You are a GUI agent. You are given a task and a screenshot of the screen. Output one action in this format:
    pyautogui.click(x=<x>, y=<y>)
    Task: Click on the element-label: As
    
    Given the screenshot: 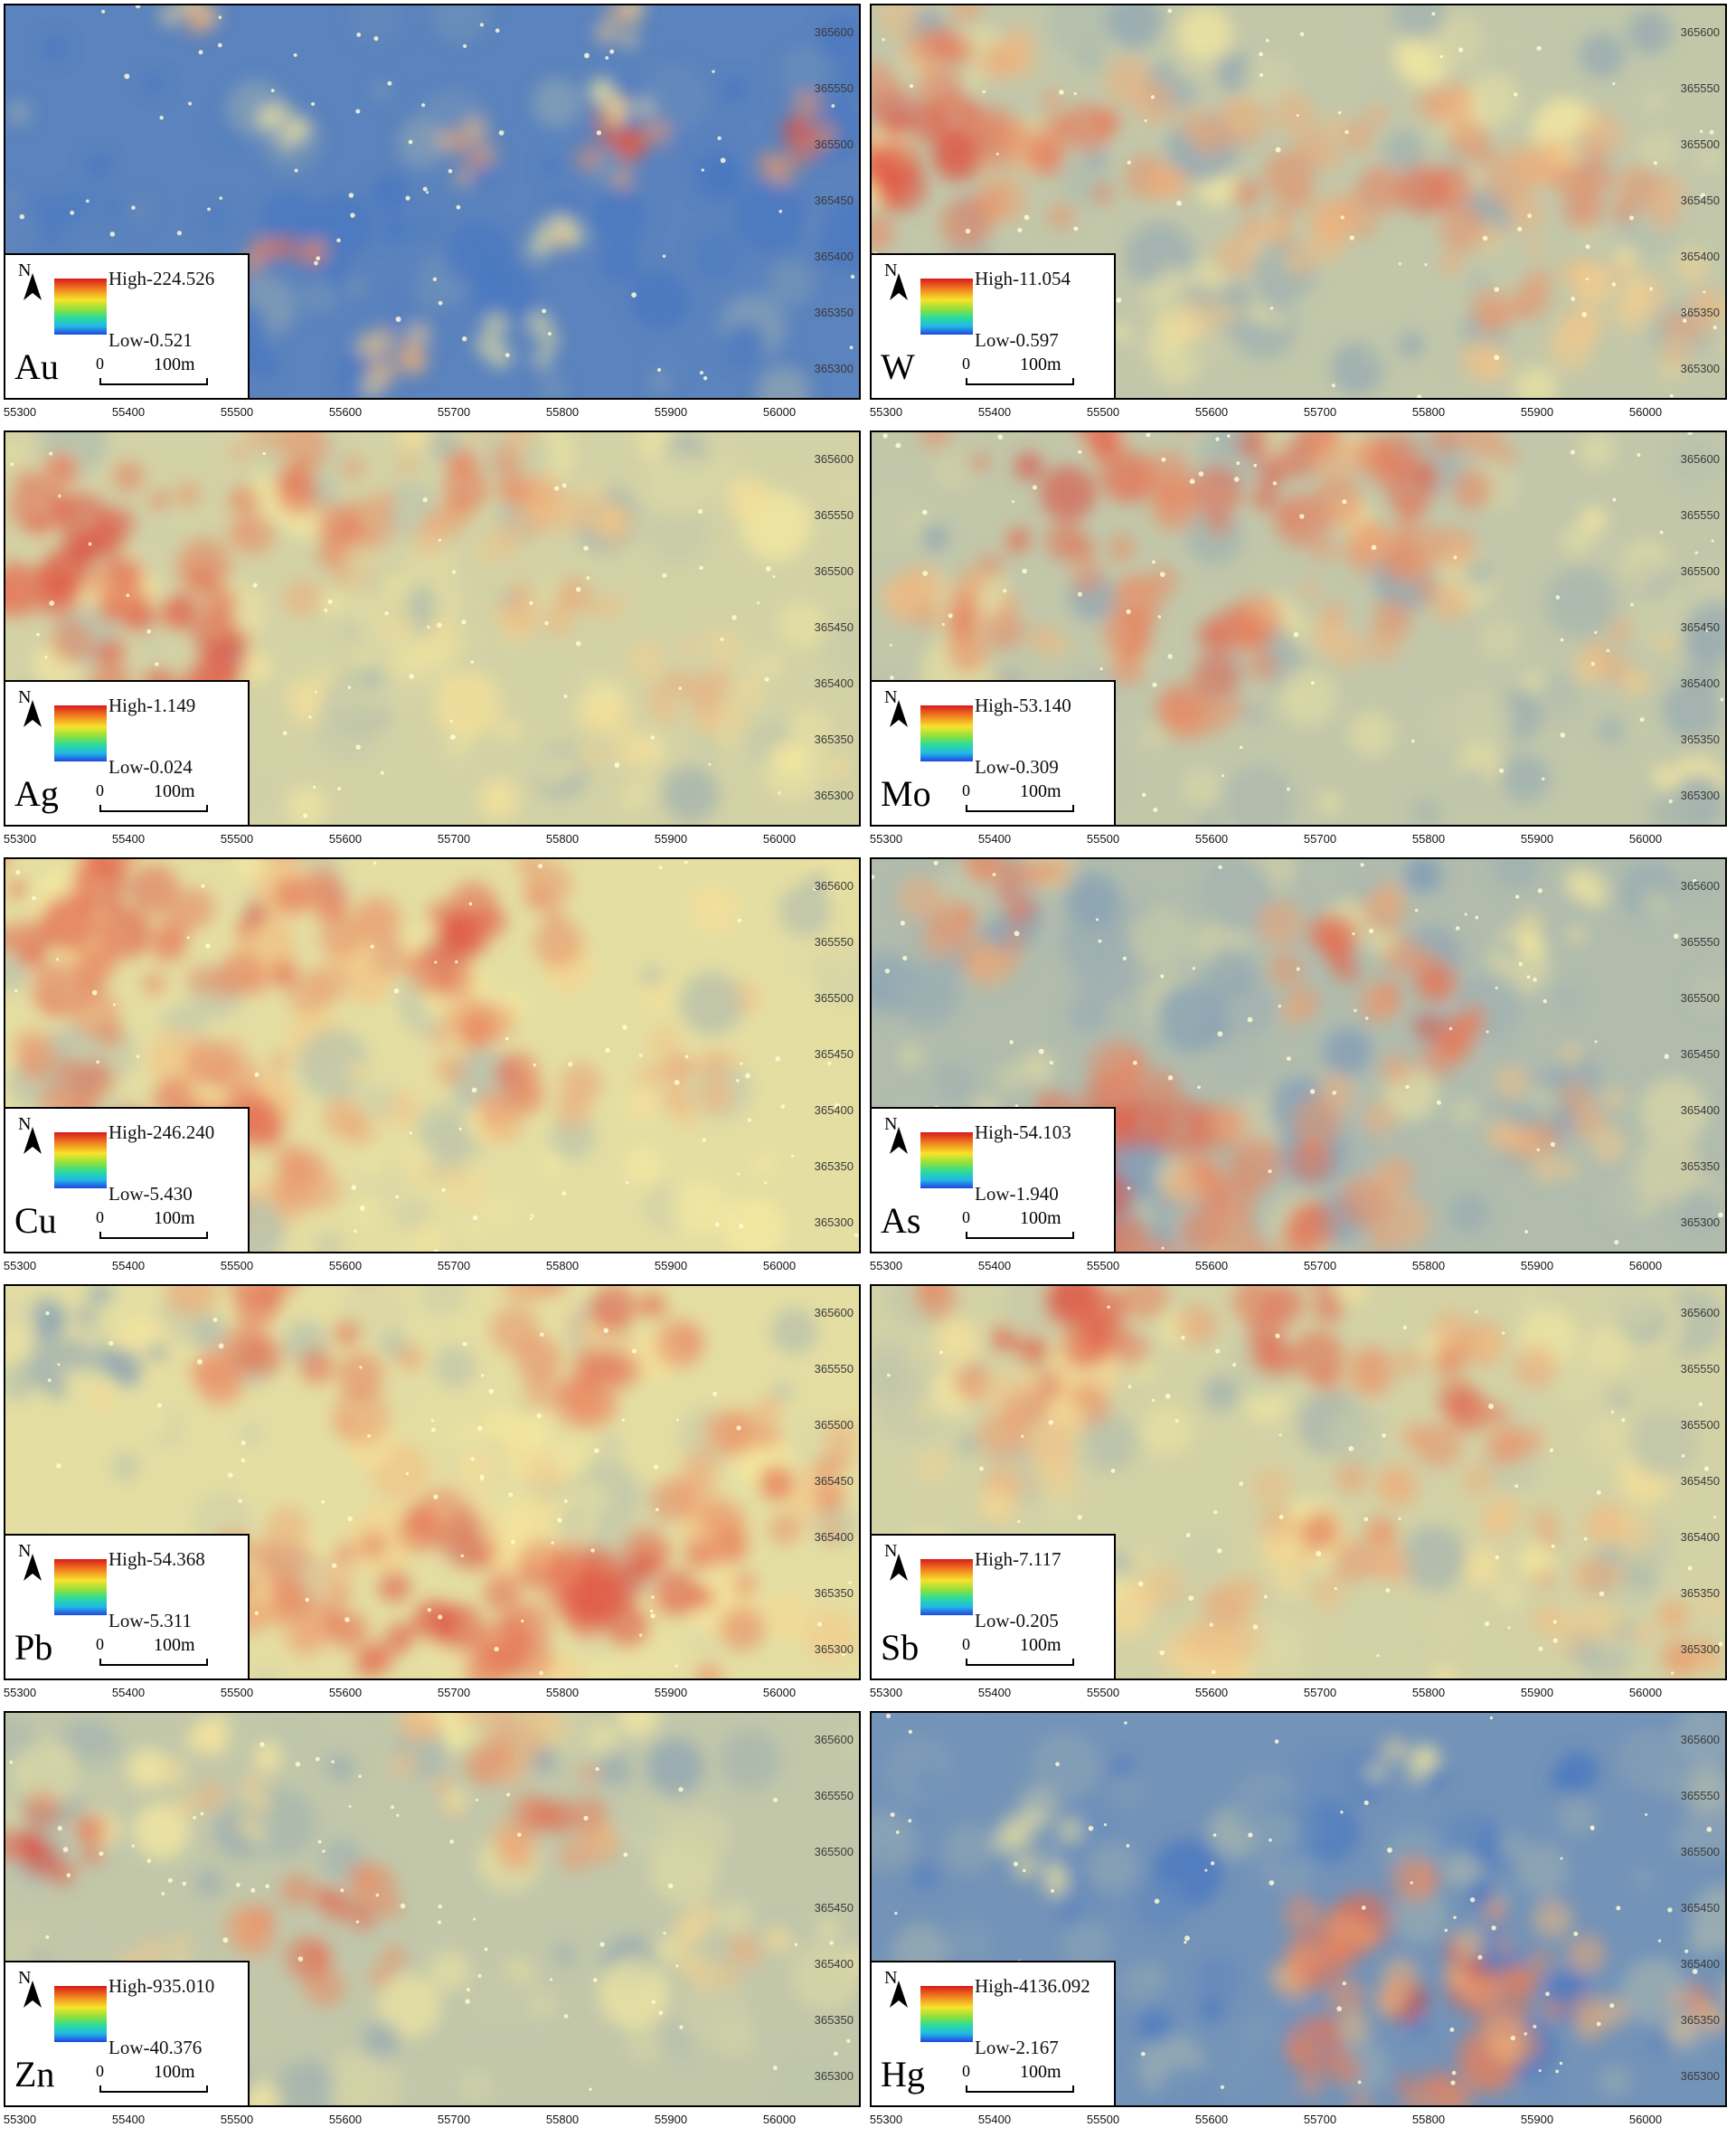 What is the action you would take?
    pyautogui.click(x=901, y=1220)
    